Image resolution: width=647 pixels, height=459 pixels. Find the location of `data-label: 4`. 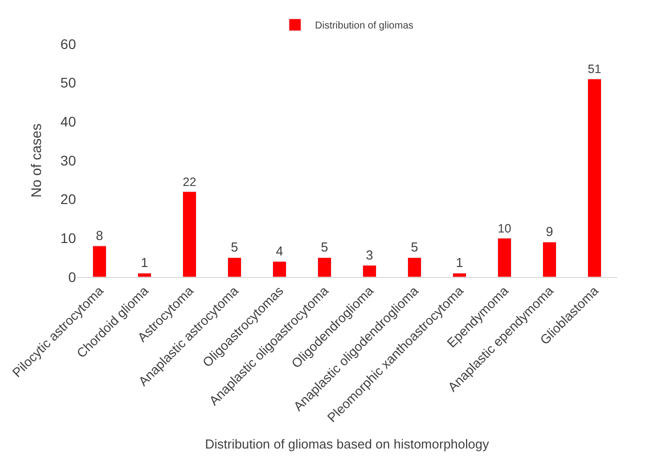

data-label: 4 is located at coordinates (280, 250).